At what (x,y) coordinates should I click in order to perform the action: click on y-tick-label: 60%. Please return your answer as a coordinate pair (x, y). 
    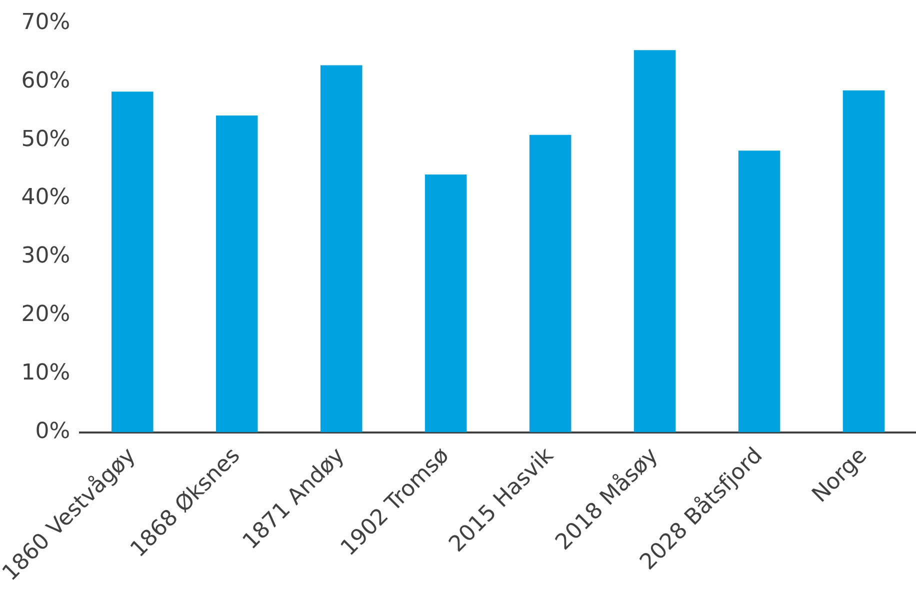
    Looking at the image, I should click on (45, 81).